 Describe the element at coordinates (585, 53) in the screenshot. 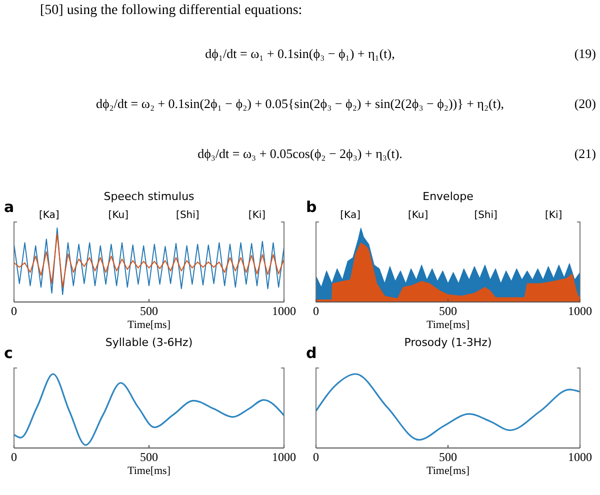

I see `text: (19)` at that location.